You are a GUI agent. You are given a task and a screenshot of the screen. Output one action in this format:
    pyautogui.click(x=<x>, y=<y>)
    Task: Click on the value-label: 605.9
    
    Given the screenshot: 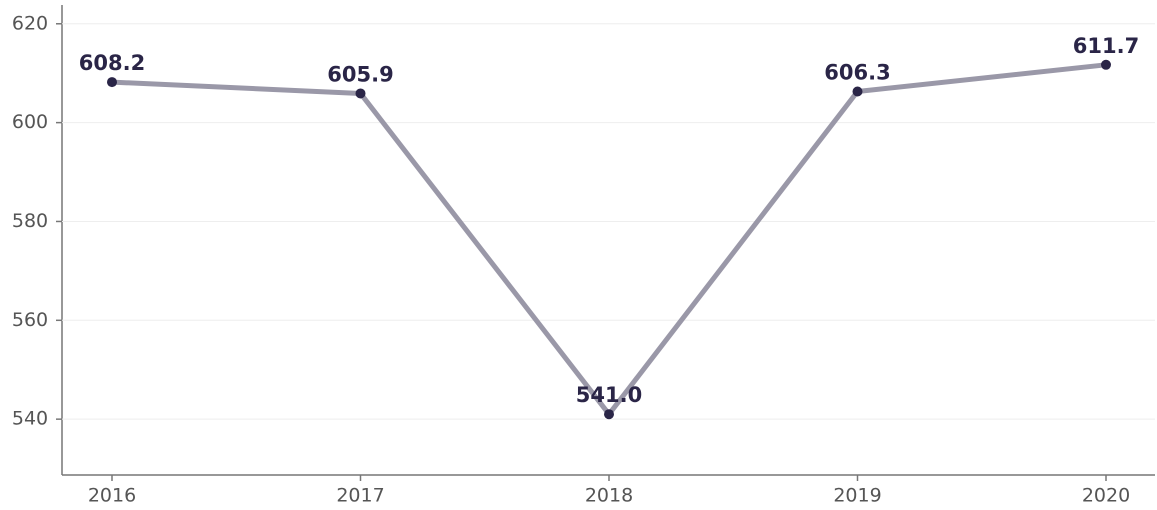 What is the action you would take?
    pyautogui.click(x=360, y=74)
    